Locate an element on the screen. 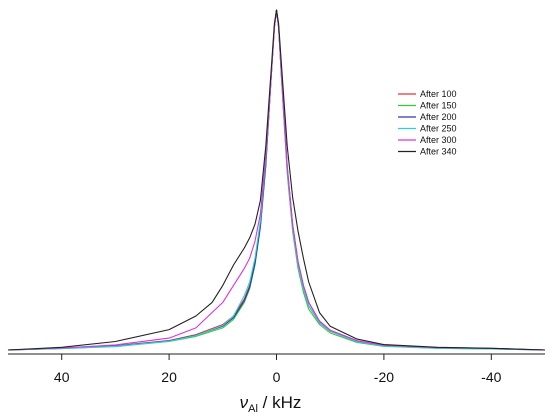 This screenshot has height=418, width=550. x-tick-label: -20 is located at coordinates (384, 377).